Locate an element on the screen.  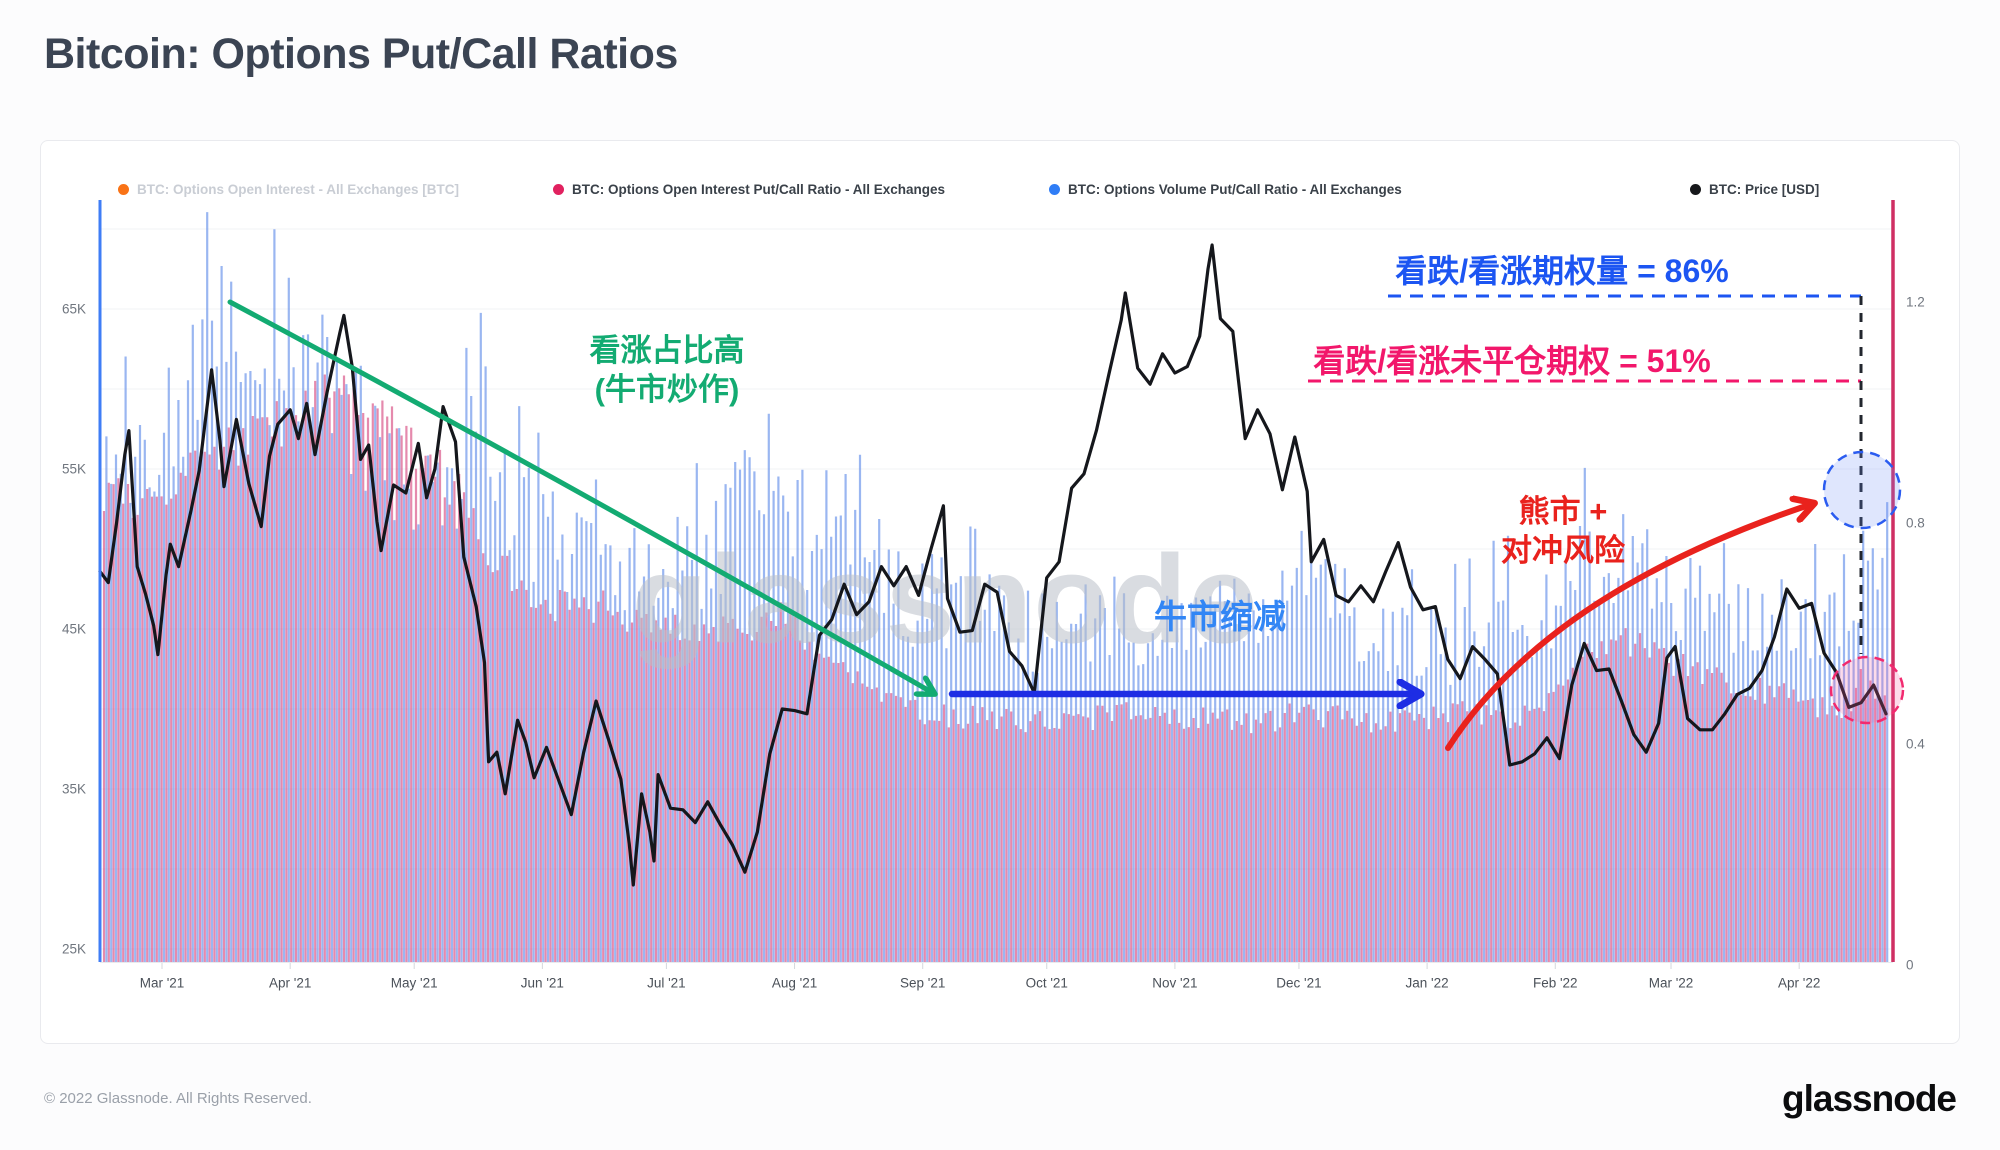
annotation-bull-shrink-text: 牛市缩减 is located at coordinates (1220, 617).